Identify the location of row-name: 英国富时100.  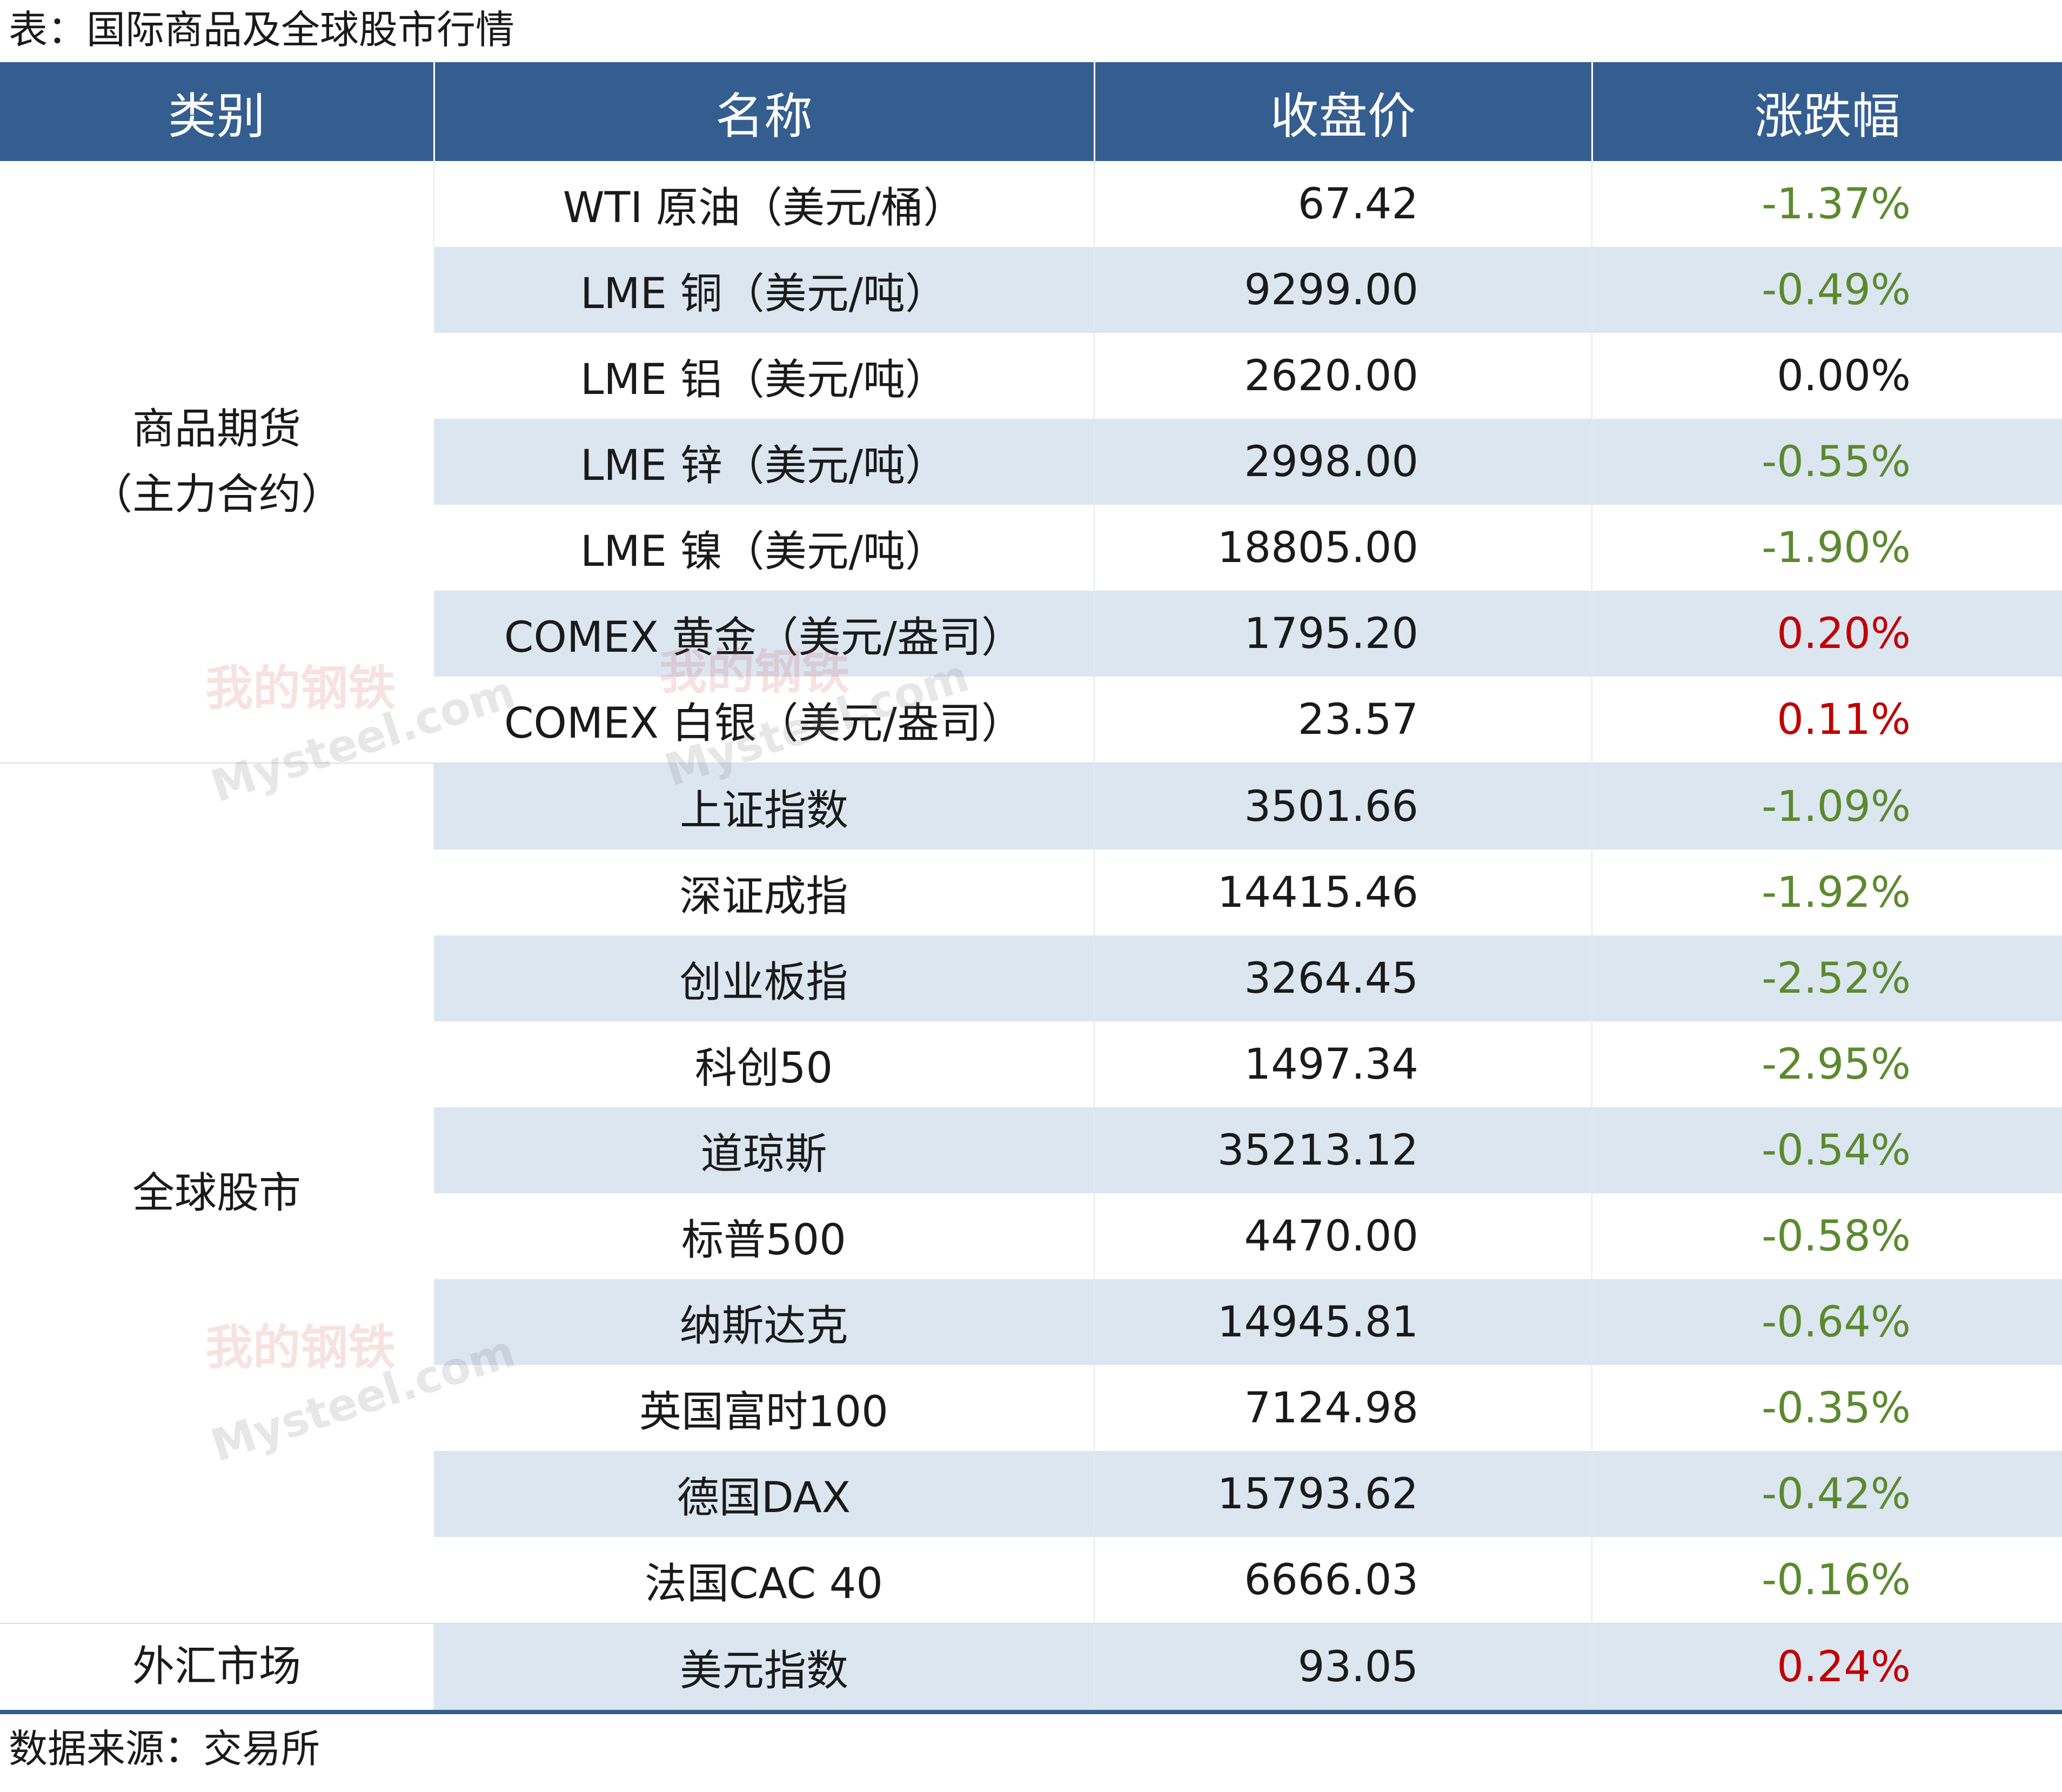
(763, 1411).